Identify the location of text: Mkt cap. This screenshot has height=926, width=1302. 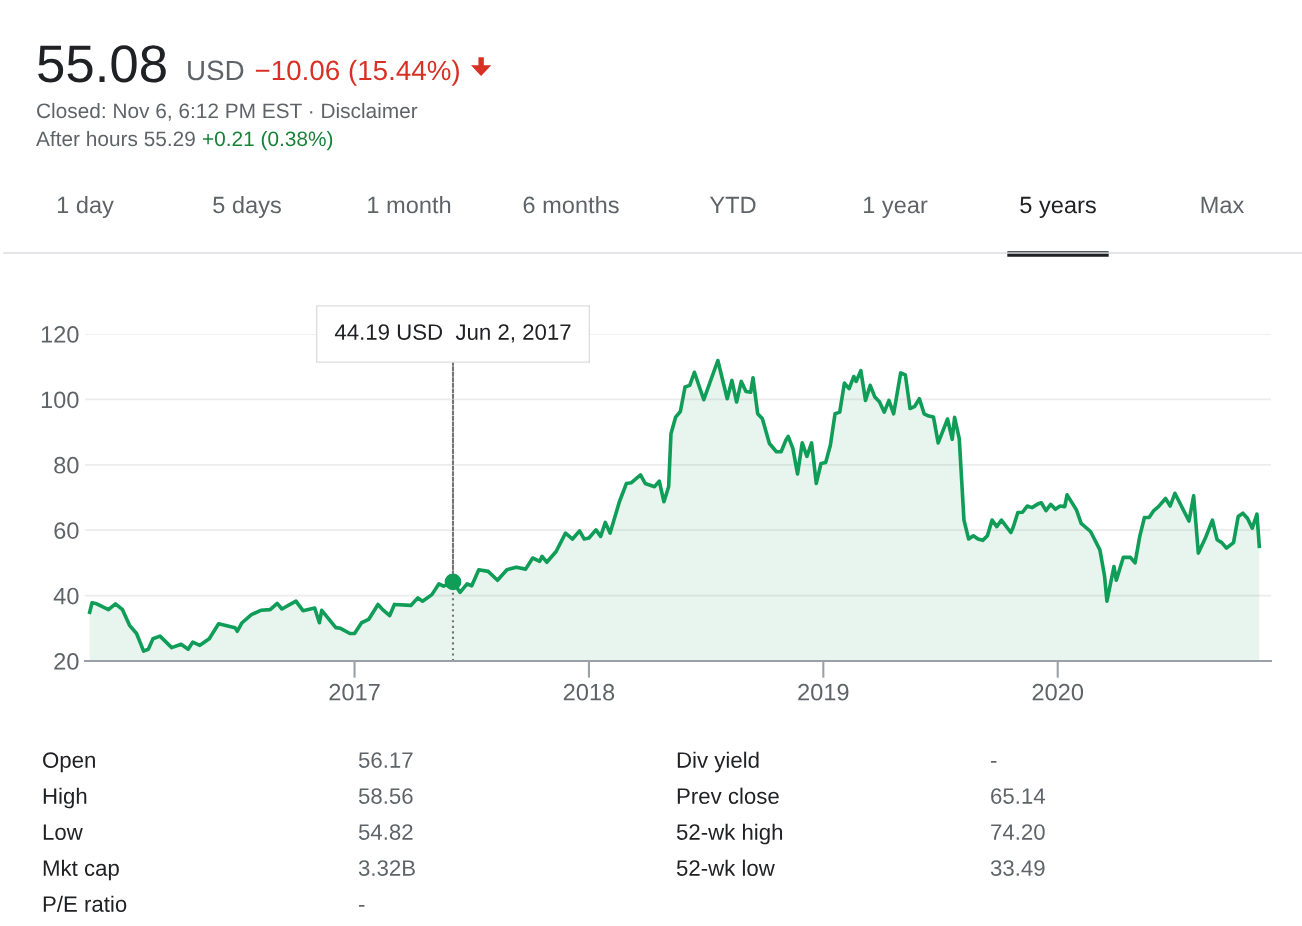
(81, 870).